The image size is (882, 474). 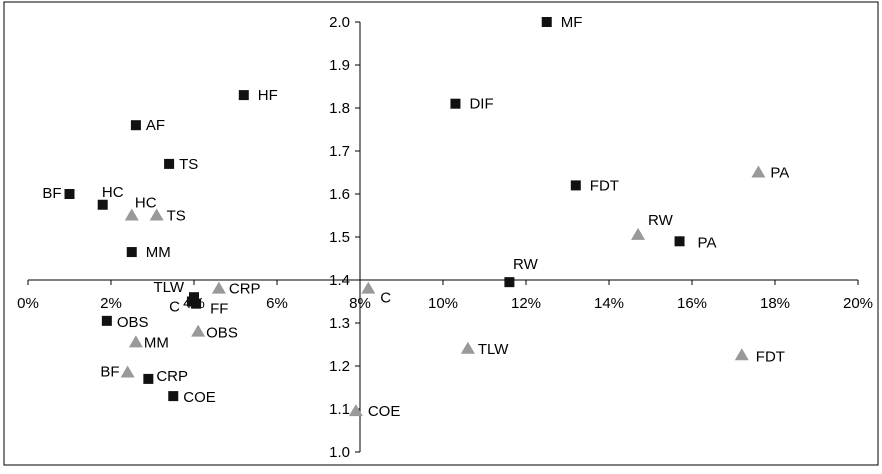 I want to click on x-tick-label: 6%, so click(x=277, y=303).